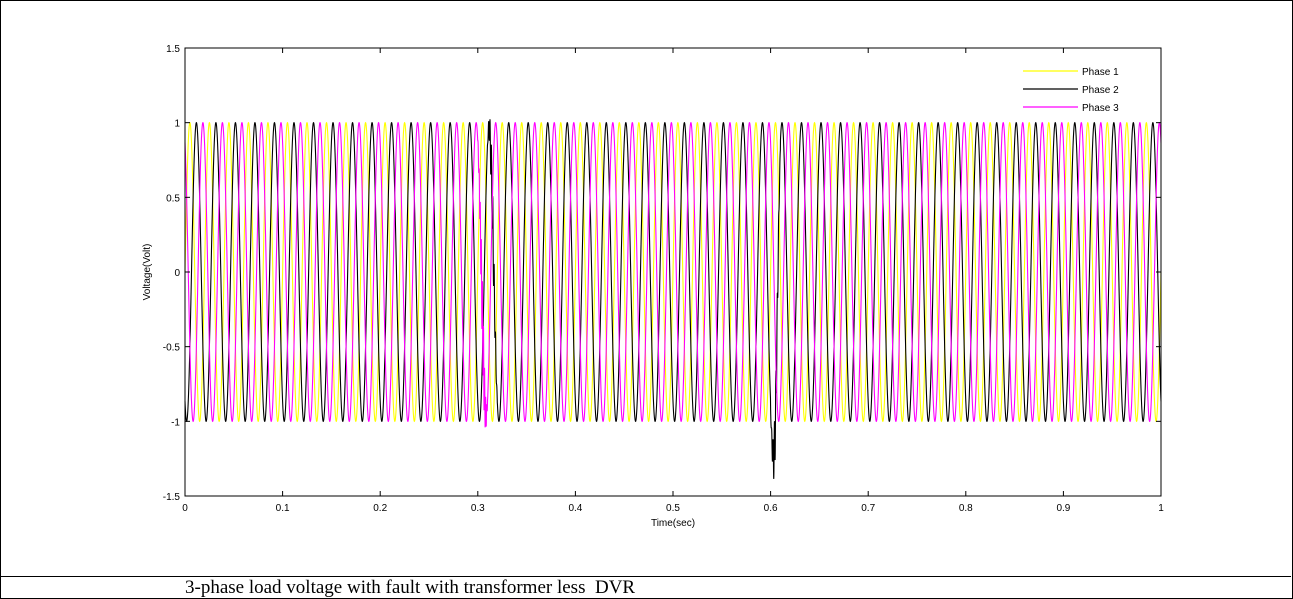 This screenshot has height=599, width=1293. Describe the element at coordinates (771, 508) in the screenshot. I see `x-tick-label: 0.6` at that location.